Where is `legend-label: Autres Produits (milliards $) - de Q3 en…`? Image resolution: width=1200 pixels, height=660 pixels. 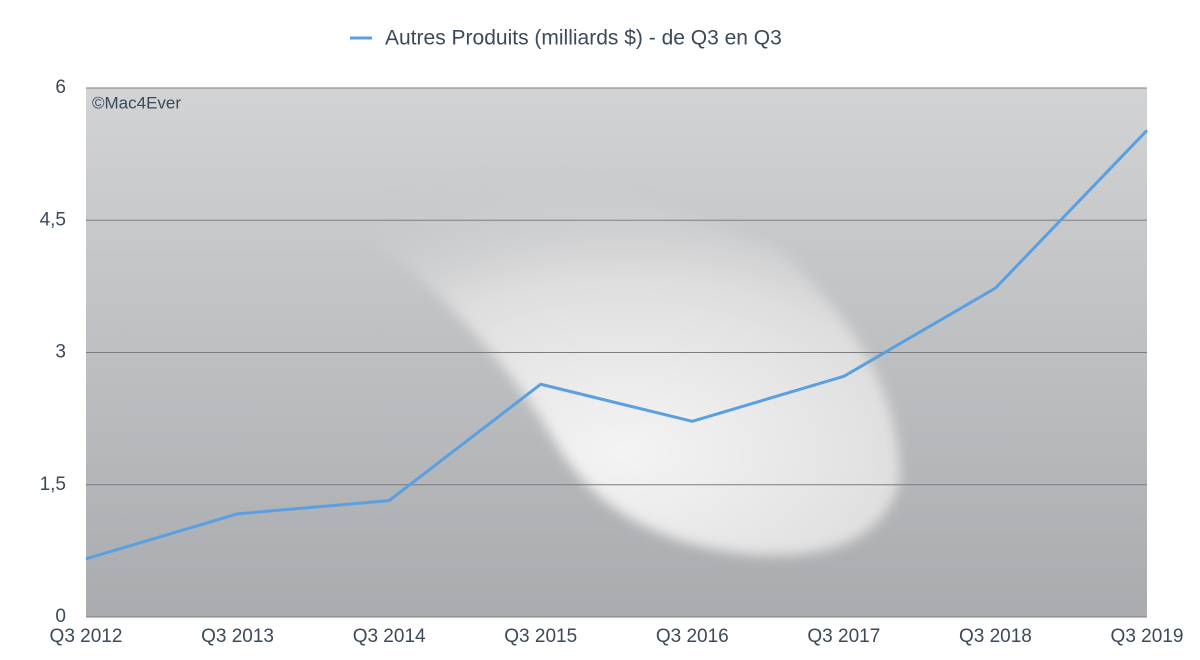
legend-label: Autres Produits (milliards $) - de Q3 en… is located at coordinates (583, 38).